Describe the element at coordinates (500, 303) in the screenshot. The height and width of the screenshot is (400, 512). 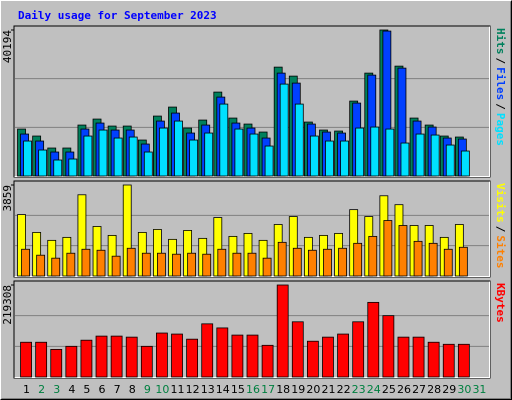
I see `legend: KBytes` at that location.